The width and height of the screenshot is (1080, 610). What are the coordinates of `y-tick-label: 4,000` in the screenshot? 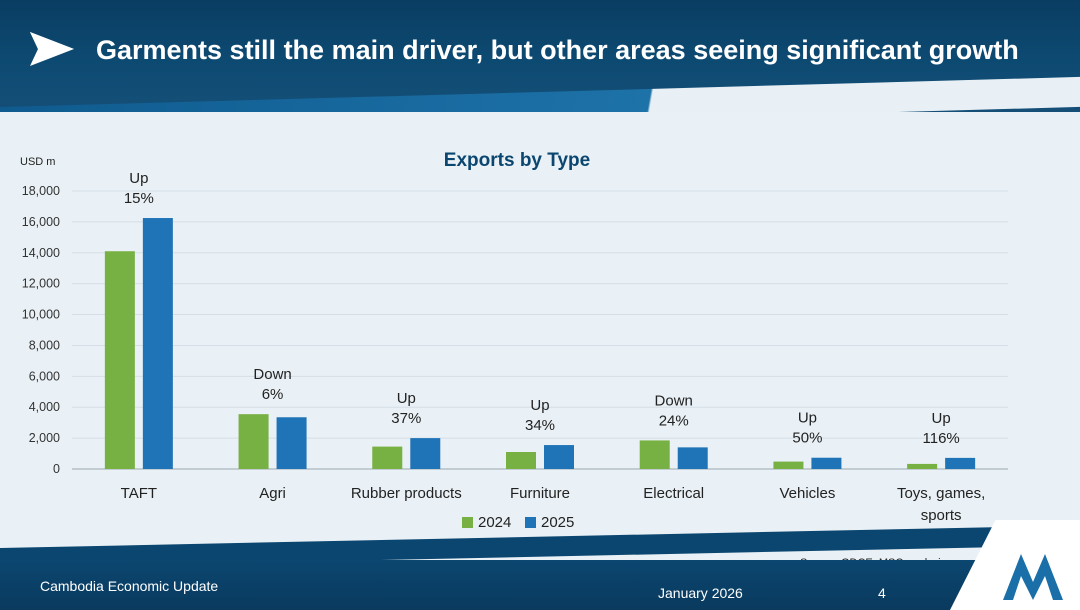 It's located at (44, 407).